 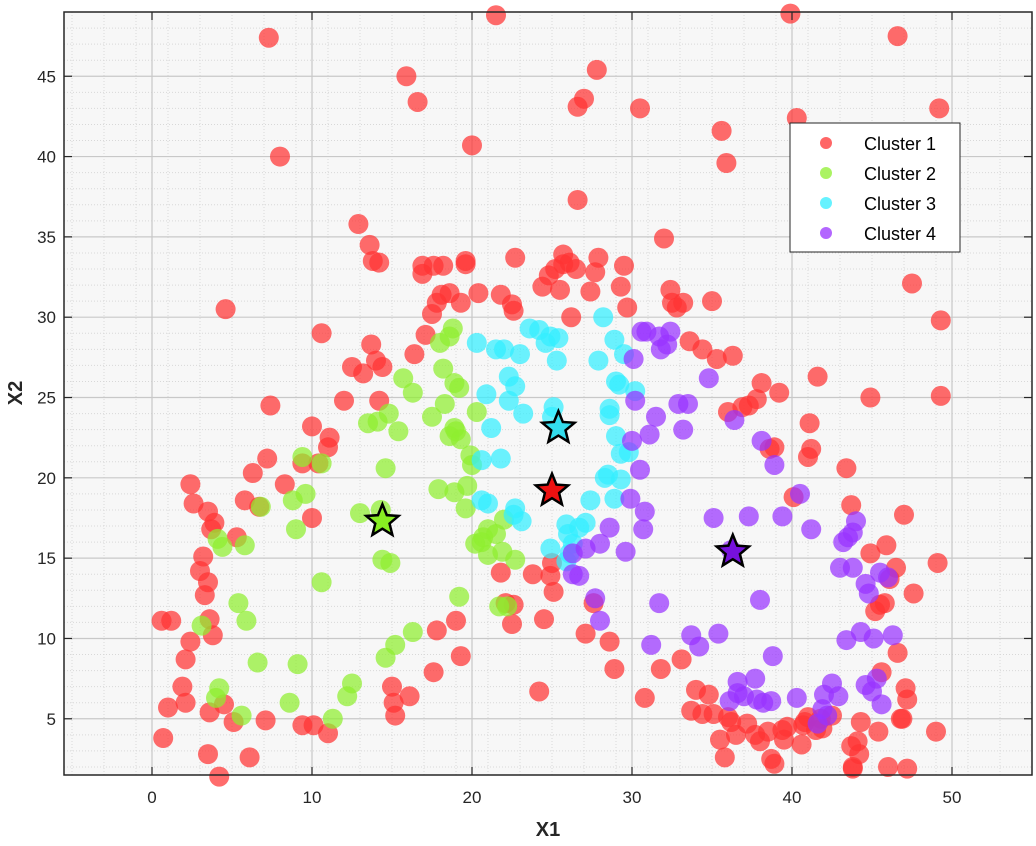 What do you see at coordinates (151, 797) in the screenshot?
I see `x-tick-label: 0` at bounding box center [151, 797].